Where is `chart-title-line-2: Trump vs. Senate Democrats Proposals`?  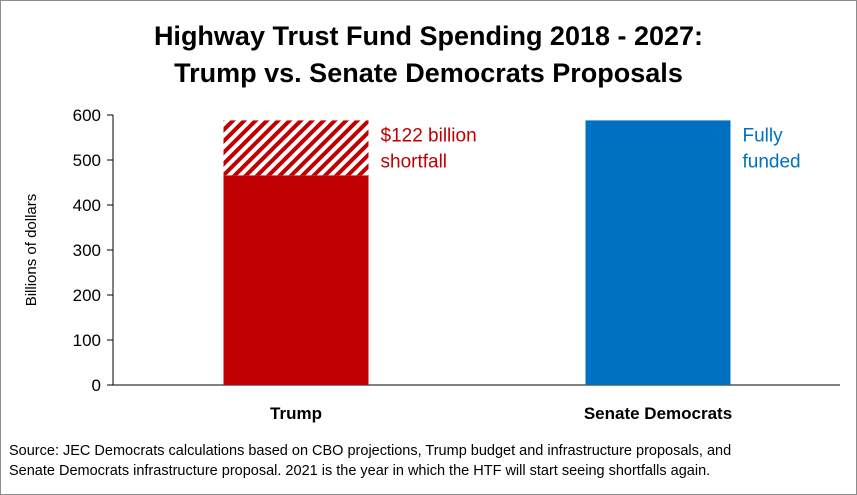 chart-title-line-2: Trump vs. Senate Democrats Proposals is located at coordinates (428, 73).